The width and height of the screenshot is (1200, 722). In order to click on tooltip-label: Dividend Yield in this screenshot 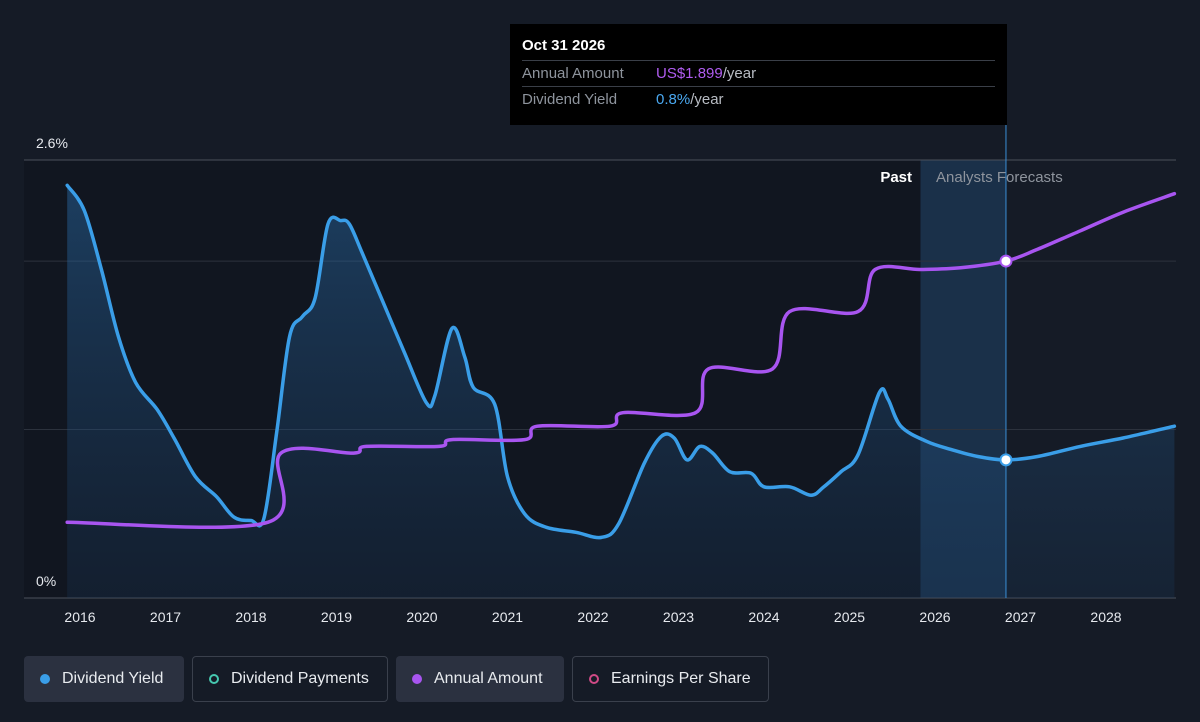, I will do `click(570, 99)`.